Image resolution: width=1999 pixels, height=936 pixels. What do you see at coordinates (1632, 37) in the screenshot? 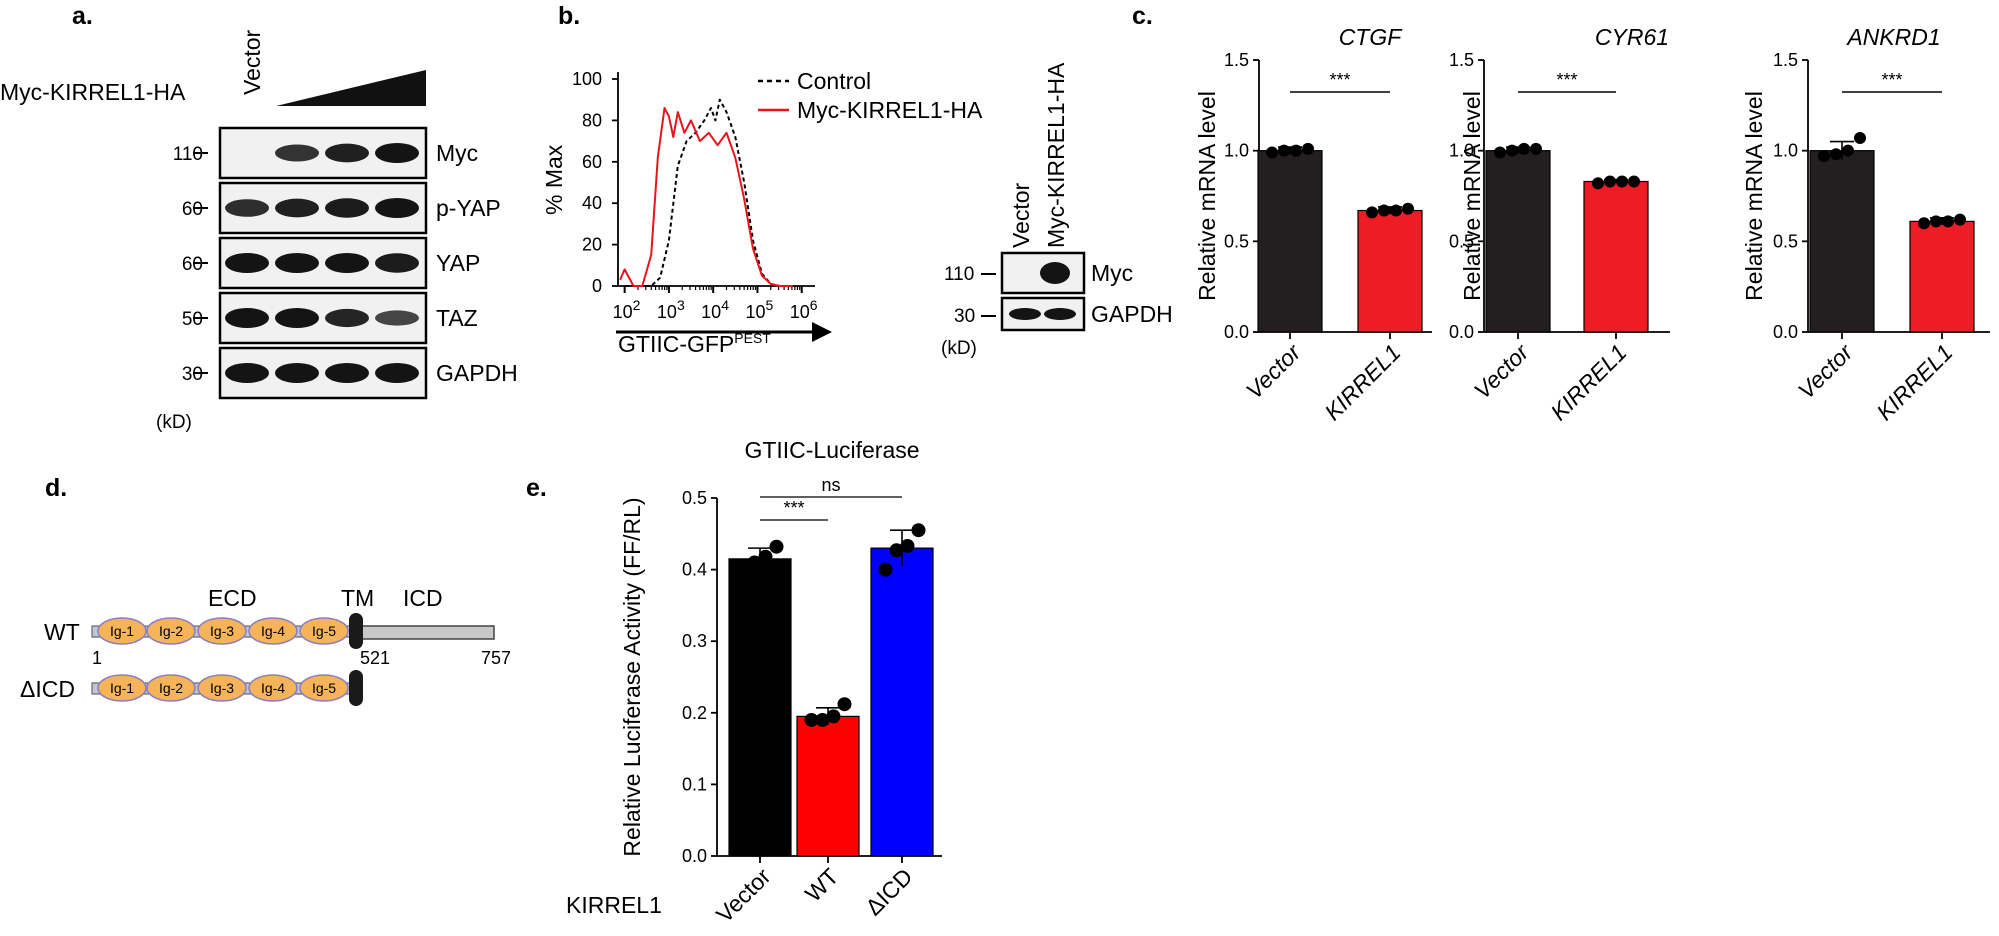
I see `chart-title: CYR61` at bounding box center [1632, 37].